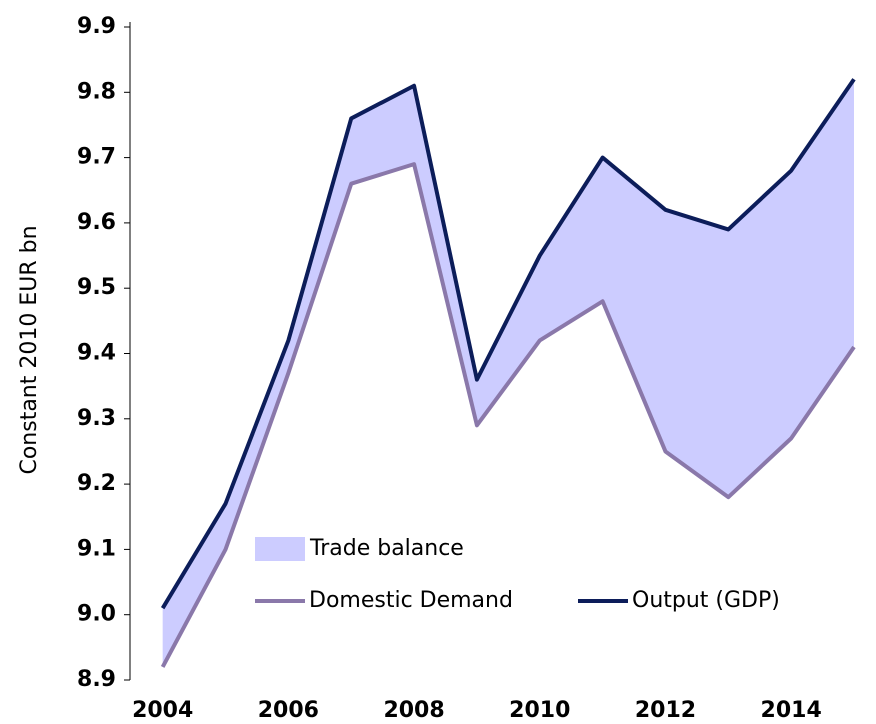  What do you see at coordinates (96, 353) in the screenshot?
I see `y-tick-label: 9.4` at bounding box center [96, 353].